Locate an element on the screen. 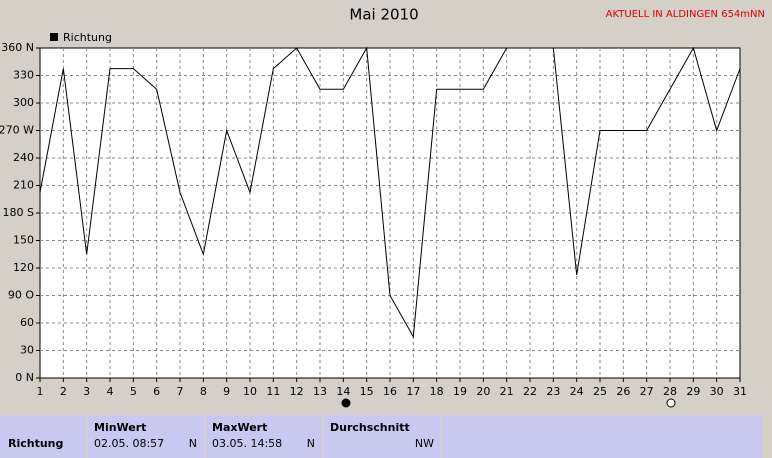 The width and height of the screenshot is (772, 458). legend-swatch is located at coordinates (54, 37).